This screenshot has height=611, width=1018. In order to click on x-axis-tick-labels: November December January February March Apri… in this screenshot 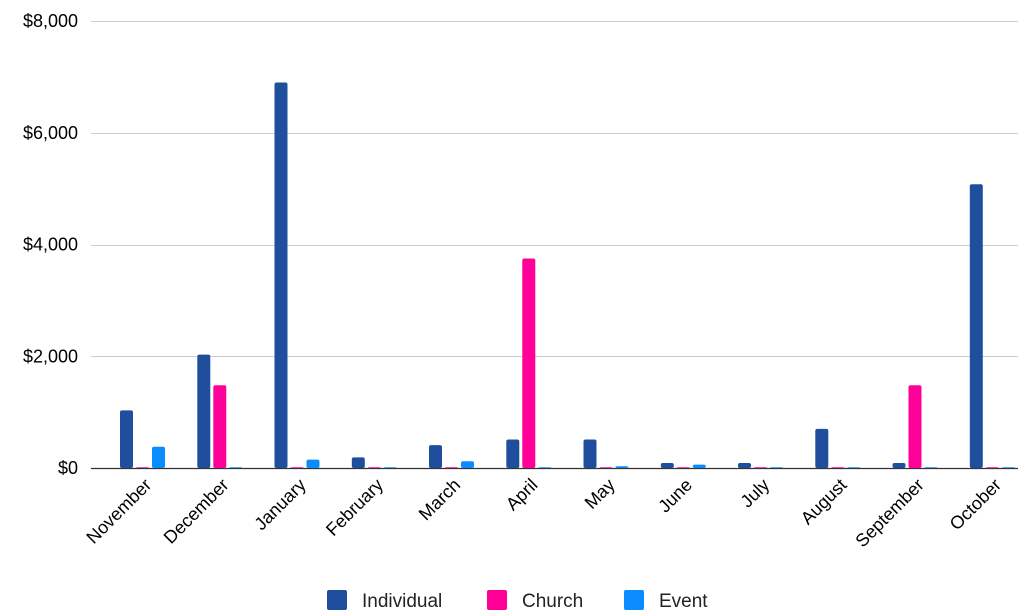, I will do `click(543, 513)`.